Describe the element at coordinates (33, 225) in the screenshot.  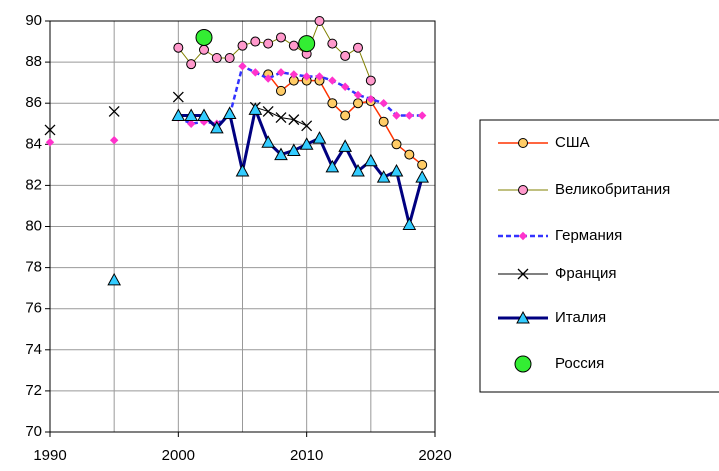
I see `y-tick-label: 80` at that location.